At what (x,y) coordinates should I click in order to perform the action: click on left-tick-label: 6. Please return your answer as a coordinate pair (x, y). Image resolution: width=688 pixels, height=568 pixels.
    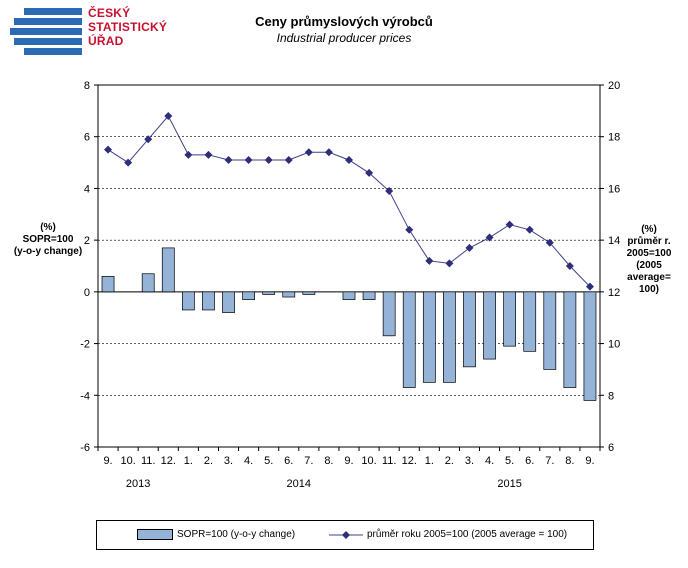
    Looking at the image, I should click on (87, 138).